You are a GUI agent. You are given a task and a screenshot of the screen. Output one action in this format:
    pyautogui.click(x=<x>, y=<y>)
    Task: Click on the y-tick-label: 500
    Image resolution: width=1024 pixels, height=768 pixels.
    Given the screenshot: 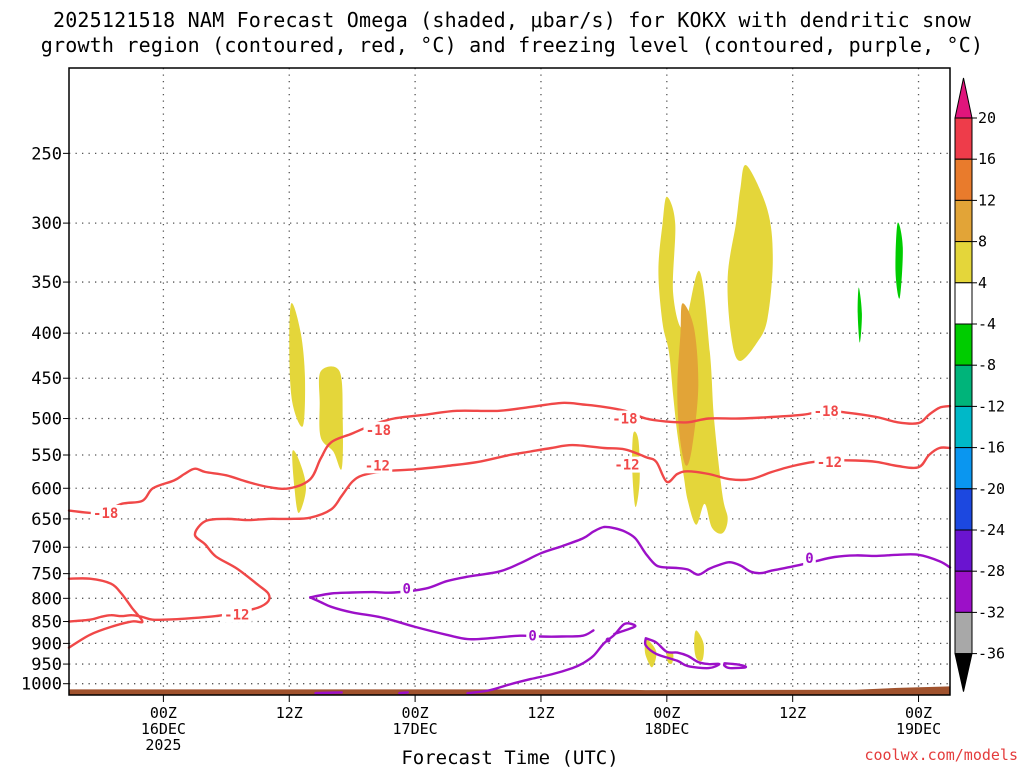 What is the action you would take?
    pyautogui.click(x=46, y=420)
    